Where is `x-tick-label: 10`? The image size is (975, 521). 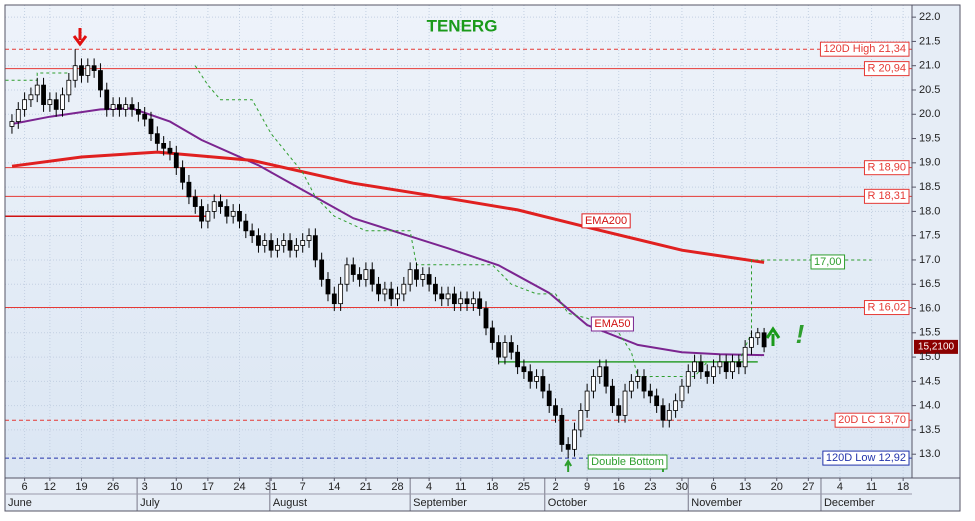
x-tick-label: 10 is located at coordinates (176, 487).